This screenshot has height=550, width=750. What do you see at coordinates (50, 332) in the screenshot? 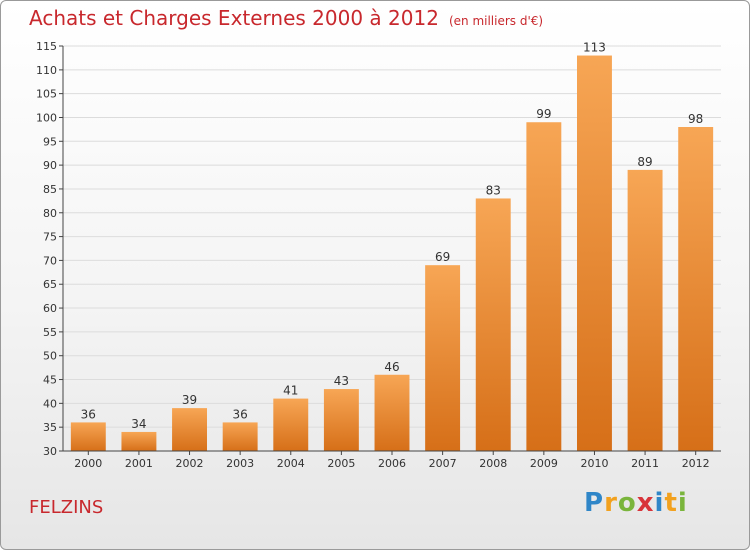
I see `y-tick-label: 55` at bounding box center [50, 332].